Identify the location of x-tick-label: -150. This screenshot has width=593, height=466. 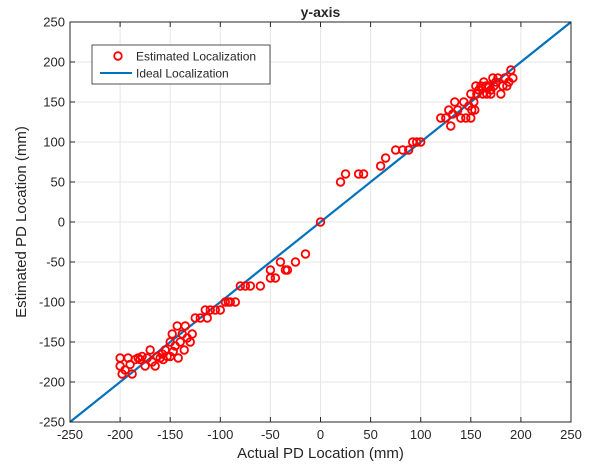
(170, 434).